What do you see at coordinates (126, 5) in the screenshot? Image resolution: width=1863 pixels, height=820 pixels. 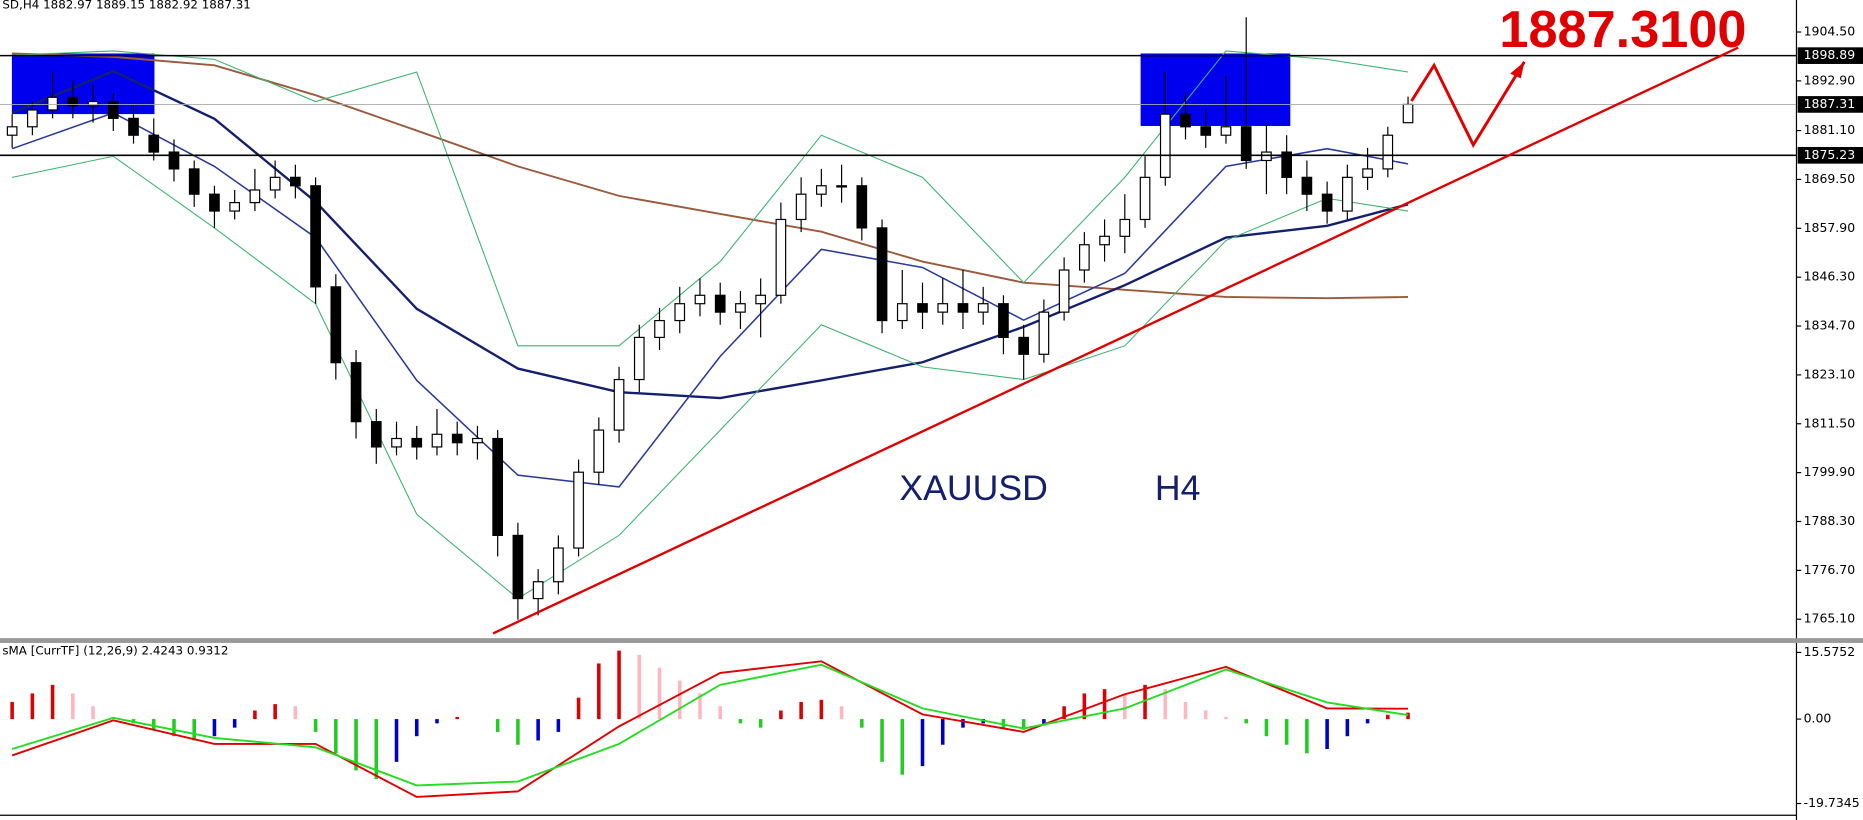 I see `header-info: SD,H4 1882.97 1889.15 1882.92 1887.31` at bounding box center [126, 5].